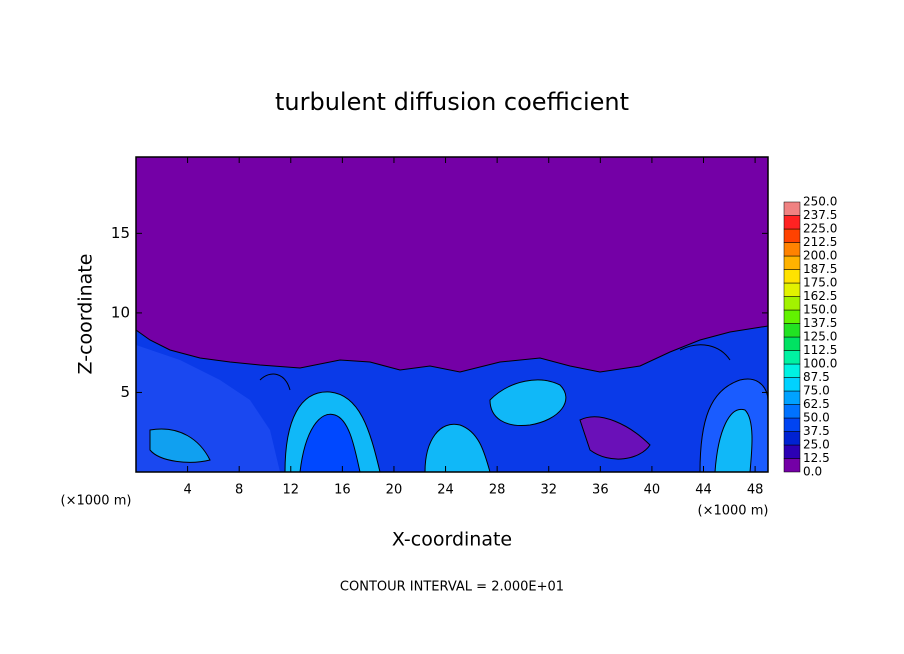 This screenshot has height=654, width=904. I want to click on x-tick-label: 28, so click(497, 490).